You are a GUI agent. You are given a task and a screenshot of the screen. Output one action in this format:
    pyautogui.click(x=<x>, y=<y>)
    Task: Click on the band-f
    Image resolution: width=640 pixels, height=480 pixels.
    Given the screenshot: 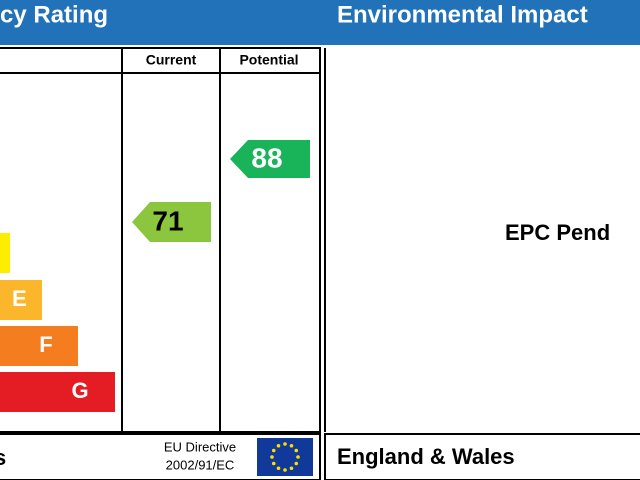 What is the action you would take?
    pyautogui.click(x=39, y=346)
    